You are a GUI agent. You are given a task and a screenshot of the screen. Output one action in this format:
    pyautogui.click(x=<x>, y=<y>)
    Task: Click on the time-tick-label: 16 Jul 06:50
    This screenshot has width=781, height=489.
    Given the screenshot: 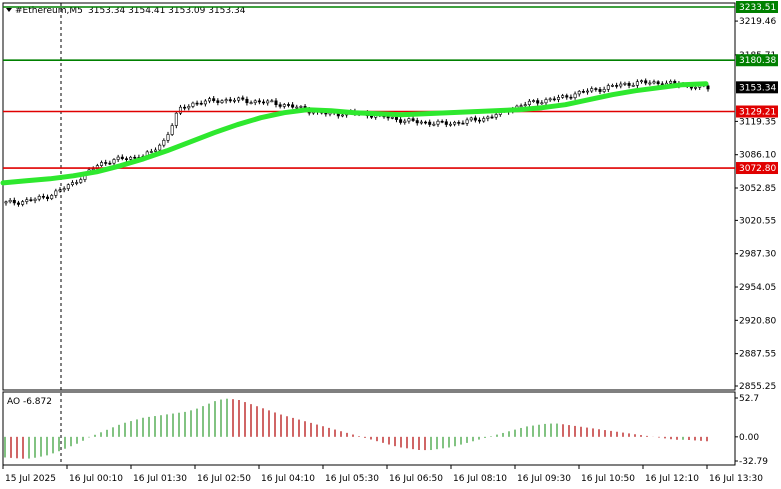 What is the action you would take?
    pyautogui.click(x=416, y=479)
    